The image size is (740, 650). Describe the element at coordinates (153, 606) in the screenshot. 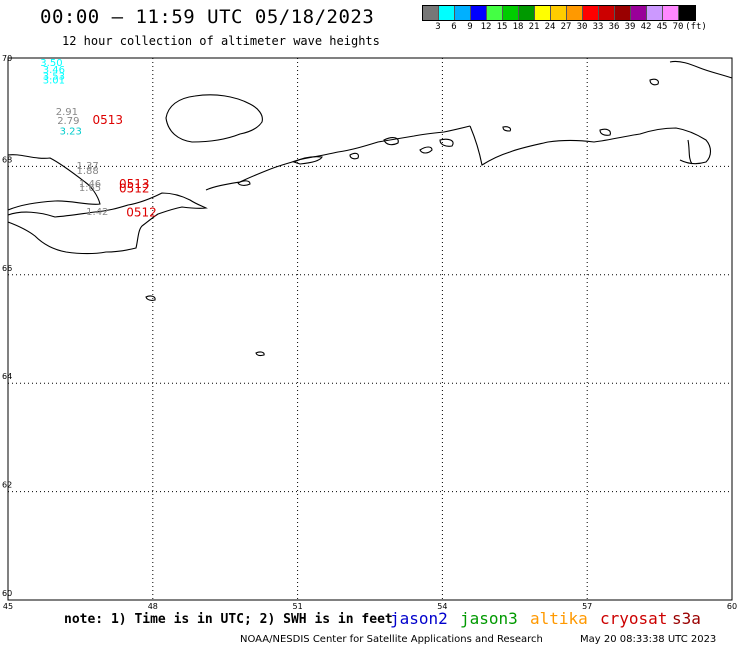

I see `longitude-label: 48` at that location.